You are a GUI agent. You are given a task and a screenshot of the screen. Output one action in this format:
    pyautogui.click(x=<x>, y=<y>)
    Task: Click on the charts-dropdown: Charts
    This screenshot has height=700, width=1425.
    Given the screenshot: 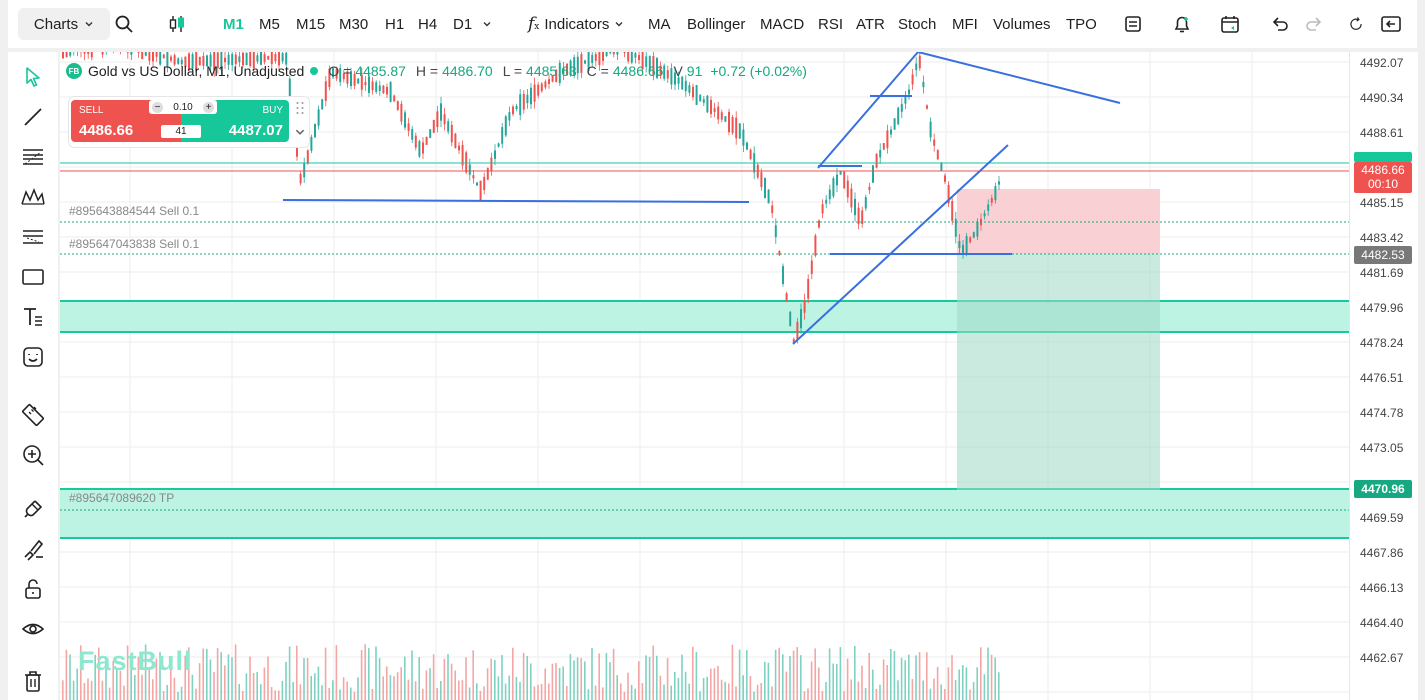 What is the action you would take?
    pyautogui.click(x=64, y=24)
    